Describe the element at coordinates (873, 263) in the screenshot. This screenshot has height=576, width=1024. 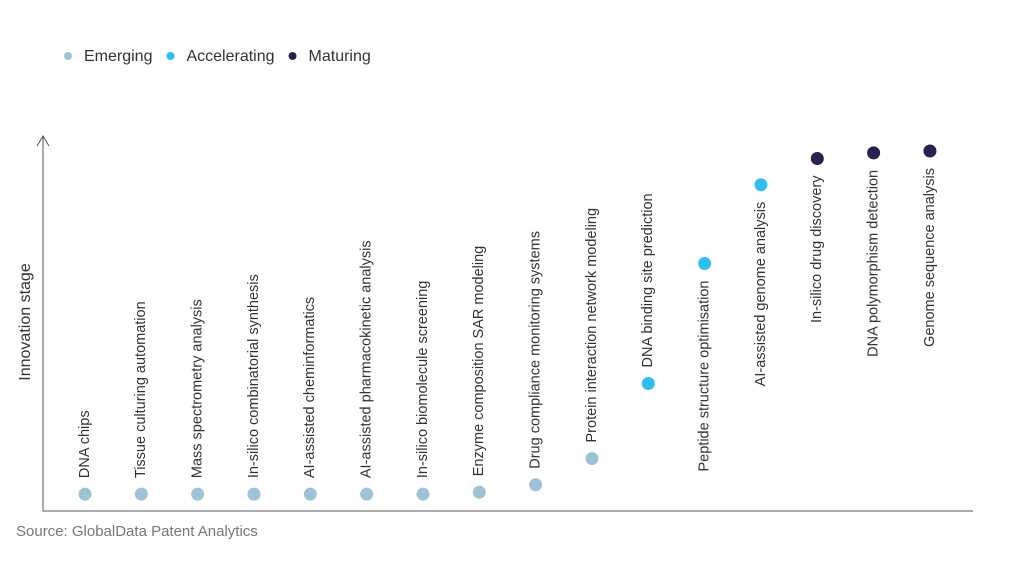
I see `category-label: DNA polymorphism detection` at that location.